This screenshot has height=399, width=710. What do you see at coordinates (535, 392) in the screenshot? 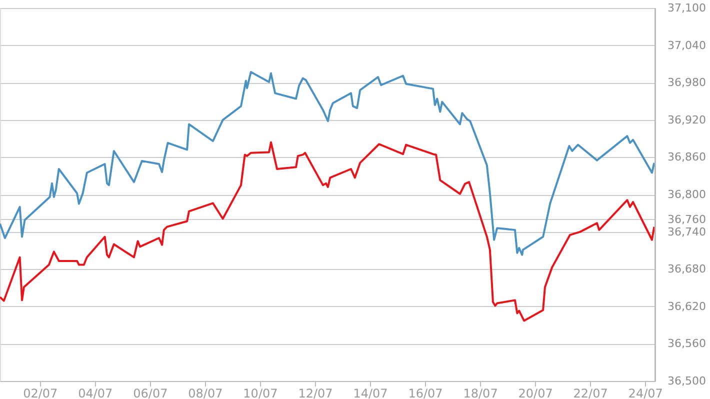
I see `x-tick-label: 20/07` at bounding box center [535, 392].